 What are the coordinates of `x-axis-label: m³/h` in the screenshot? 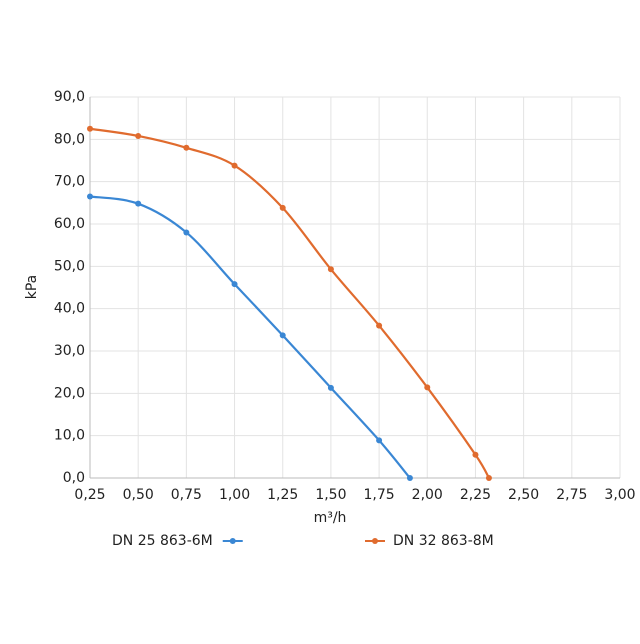 It's located at (330, 518).